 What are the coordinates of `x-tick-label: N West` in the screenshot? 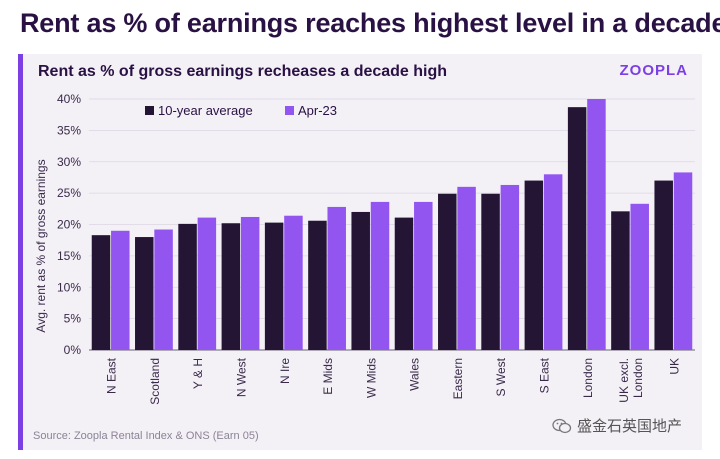 It's located at (242, 377).